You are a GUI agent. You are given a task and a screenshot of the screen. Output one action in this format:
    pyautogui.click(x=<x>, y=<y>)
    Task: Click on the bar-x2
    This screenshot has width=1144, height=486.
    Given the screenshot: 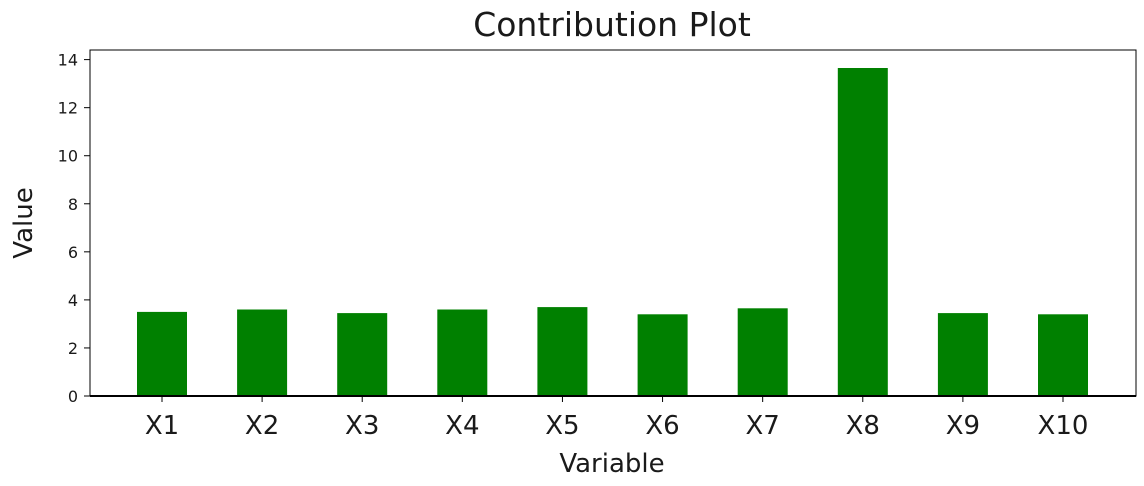 What is the action you would take?
    pyautogui.click(x=262, y=352)
    